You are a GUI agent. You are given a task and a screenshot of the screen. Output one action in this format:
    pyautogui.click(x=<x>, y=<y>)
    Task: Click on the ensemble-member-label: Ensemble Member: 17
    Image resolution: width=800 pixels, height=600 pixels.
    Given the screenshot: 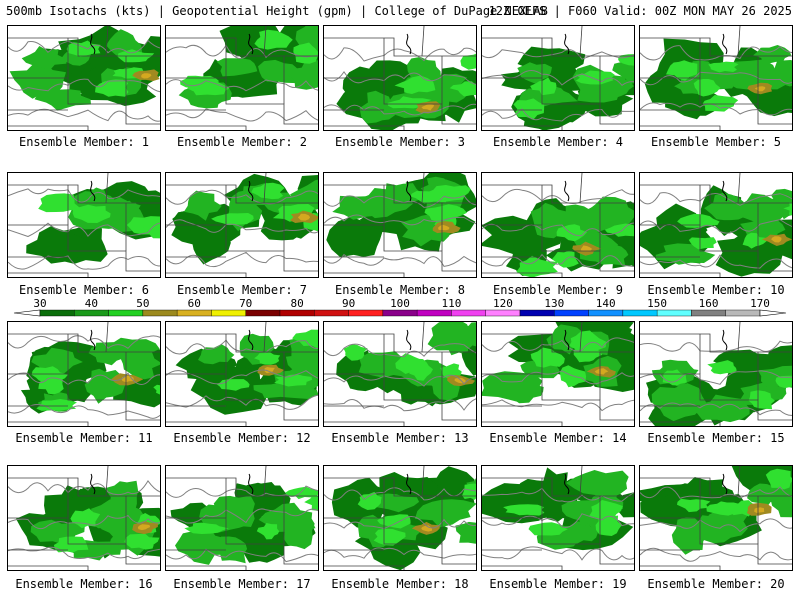 What is the action you would take?
    pyautogui.click(x=242, y=584)
    